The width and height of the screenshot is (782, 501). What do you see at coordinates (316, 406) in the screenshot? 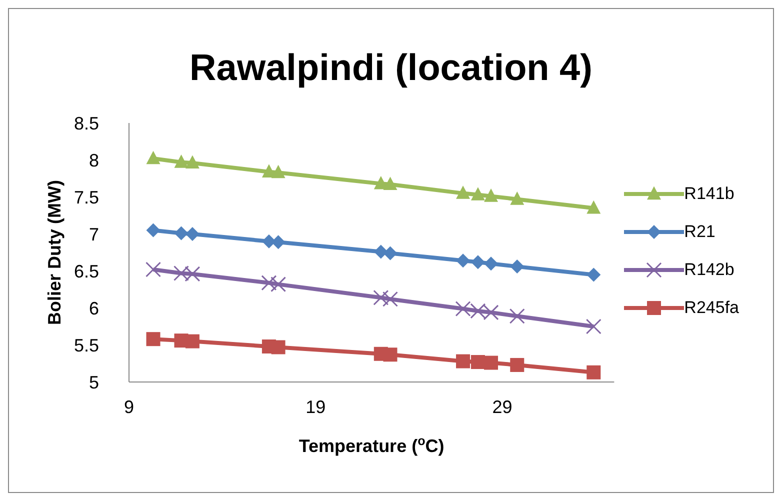
I see `x-tick-label: 19` at bounding box center [316, 406].